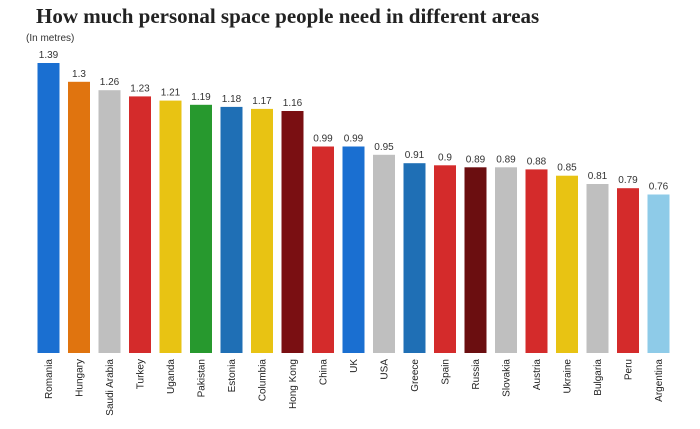 Image resolution: width=700 pixels, height=429 pixels. Describe the element at coordinates (507, 378) in the screenshot. I see `category-label-slovakia: Slovakia` at that location.